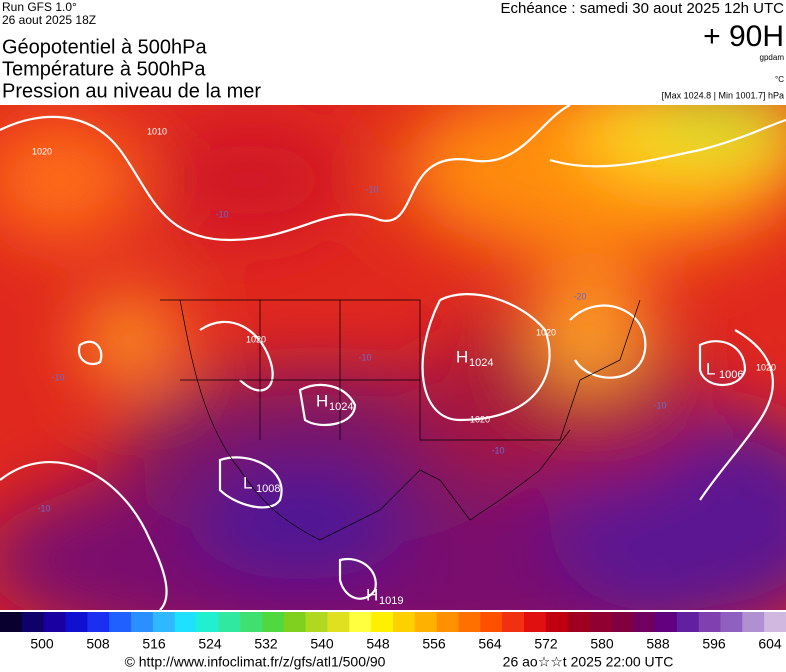 This screenshot has width=786, height=672. Describe the element at coordinates (490, 644) in the screenshot. I see `colorbar-tick-label: 564` at that location.